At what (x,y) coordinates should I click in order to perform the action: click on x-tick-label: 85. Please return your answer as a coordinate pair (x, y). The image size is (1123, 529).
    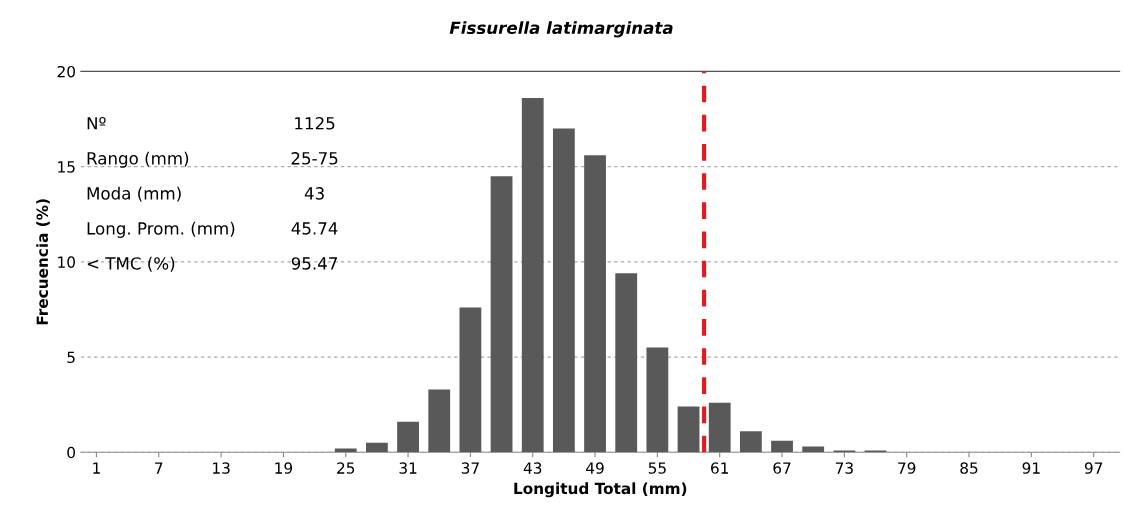
    Looking at the image, I should click on (969, 468).